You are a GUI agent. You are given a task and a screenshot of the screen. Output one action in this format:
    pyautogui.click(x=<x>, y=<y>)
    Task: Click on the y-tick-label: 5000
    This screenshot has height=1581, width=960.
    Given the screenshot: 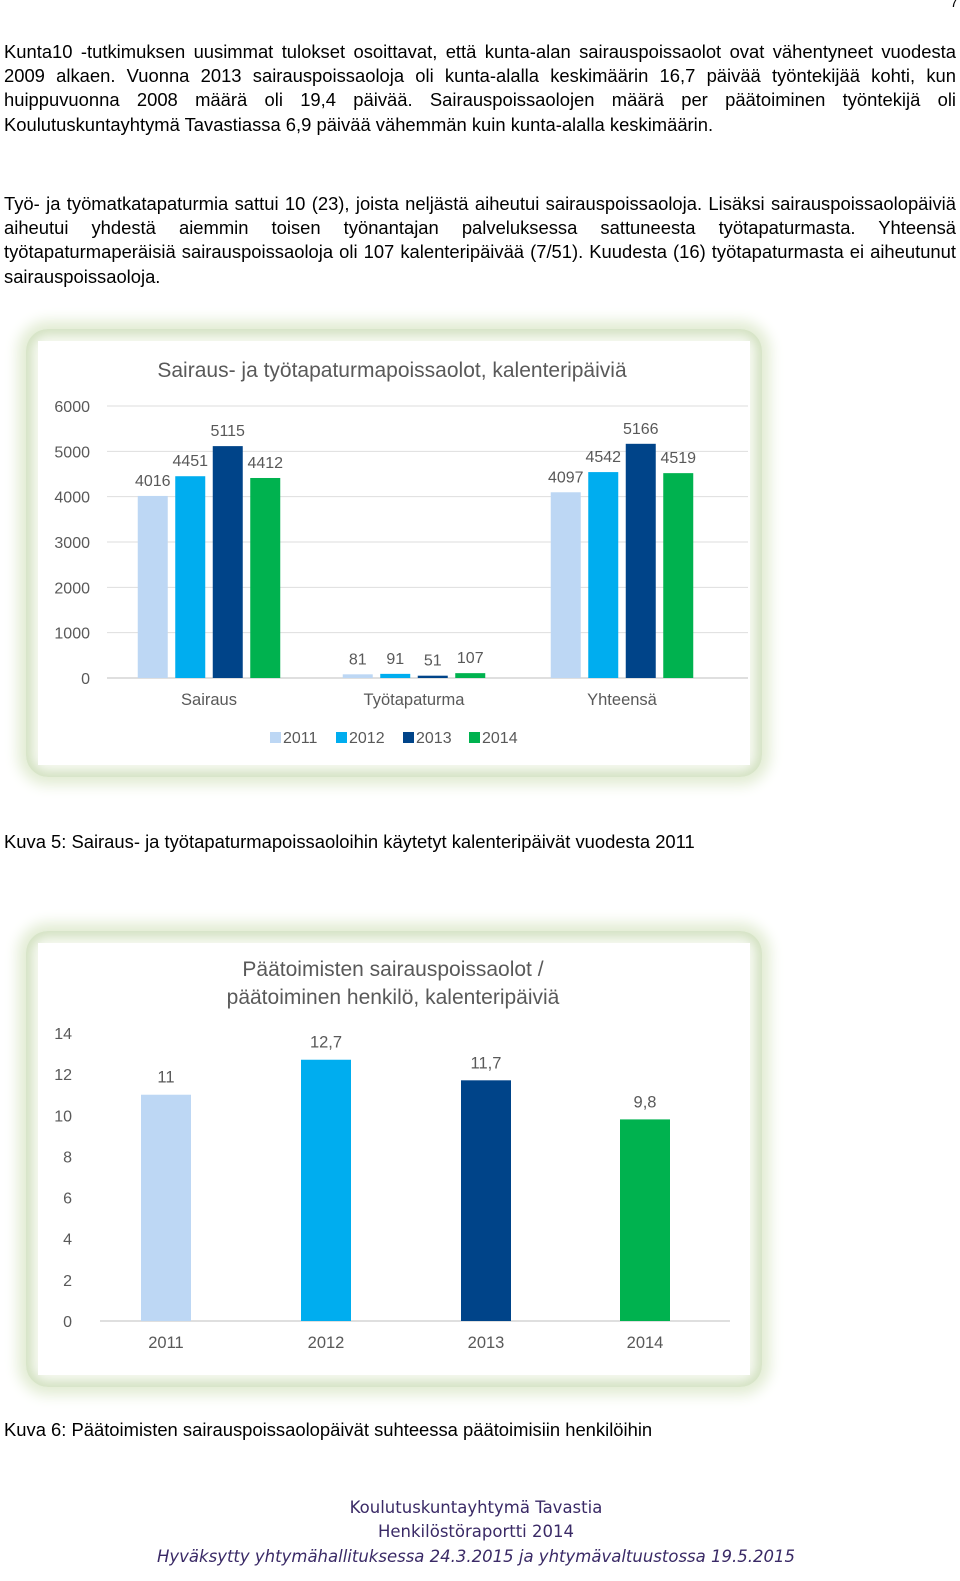 What is the action you would take?
    pyautogui.click(x=72, y=452)
    